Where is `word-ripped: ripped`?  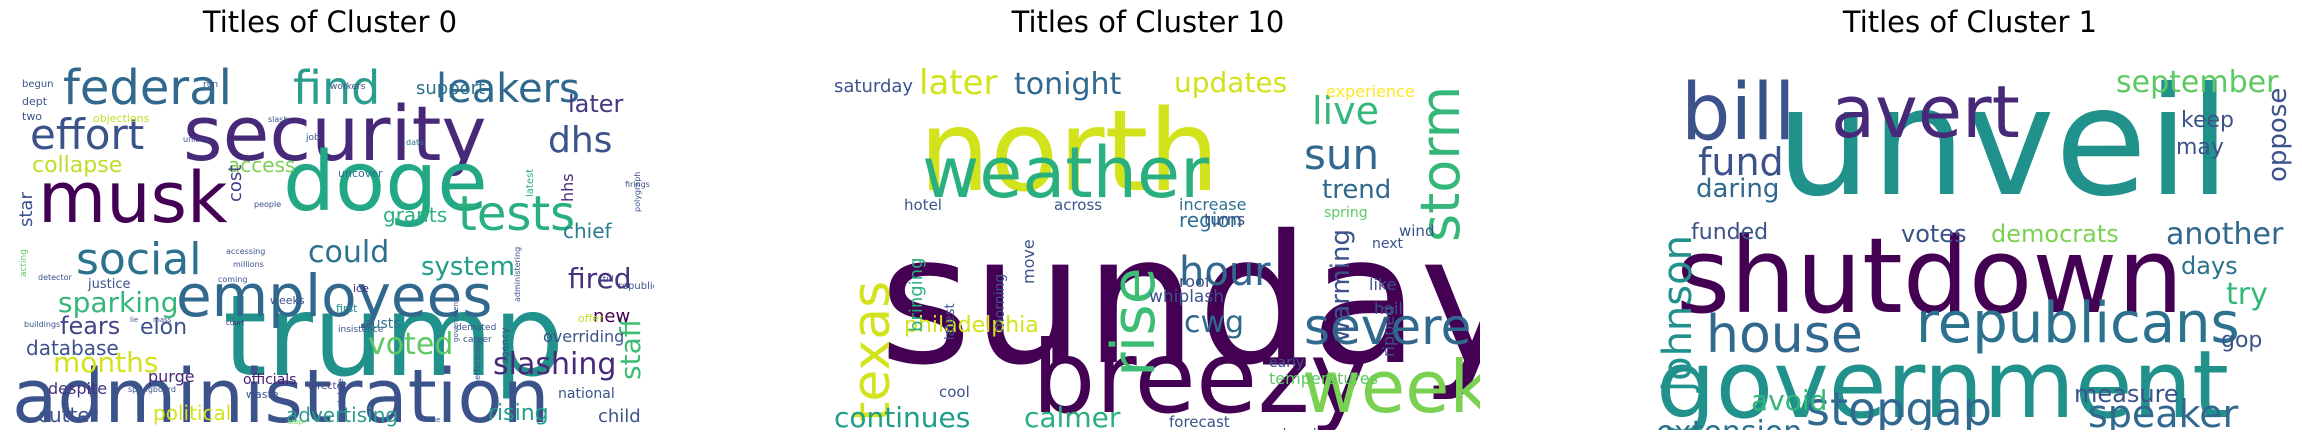 word-ripped: ripped is located at coordinates (1388, 331).